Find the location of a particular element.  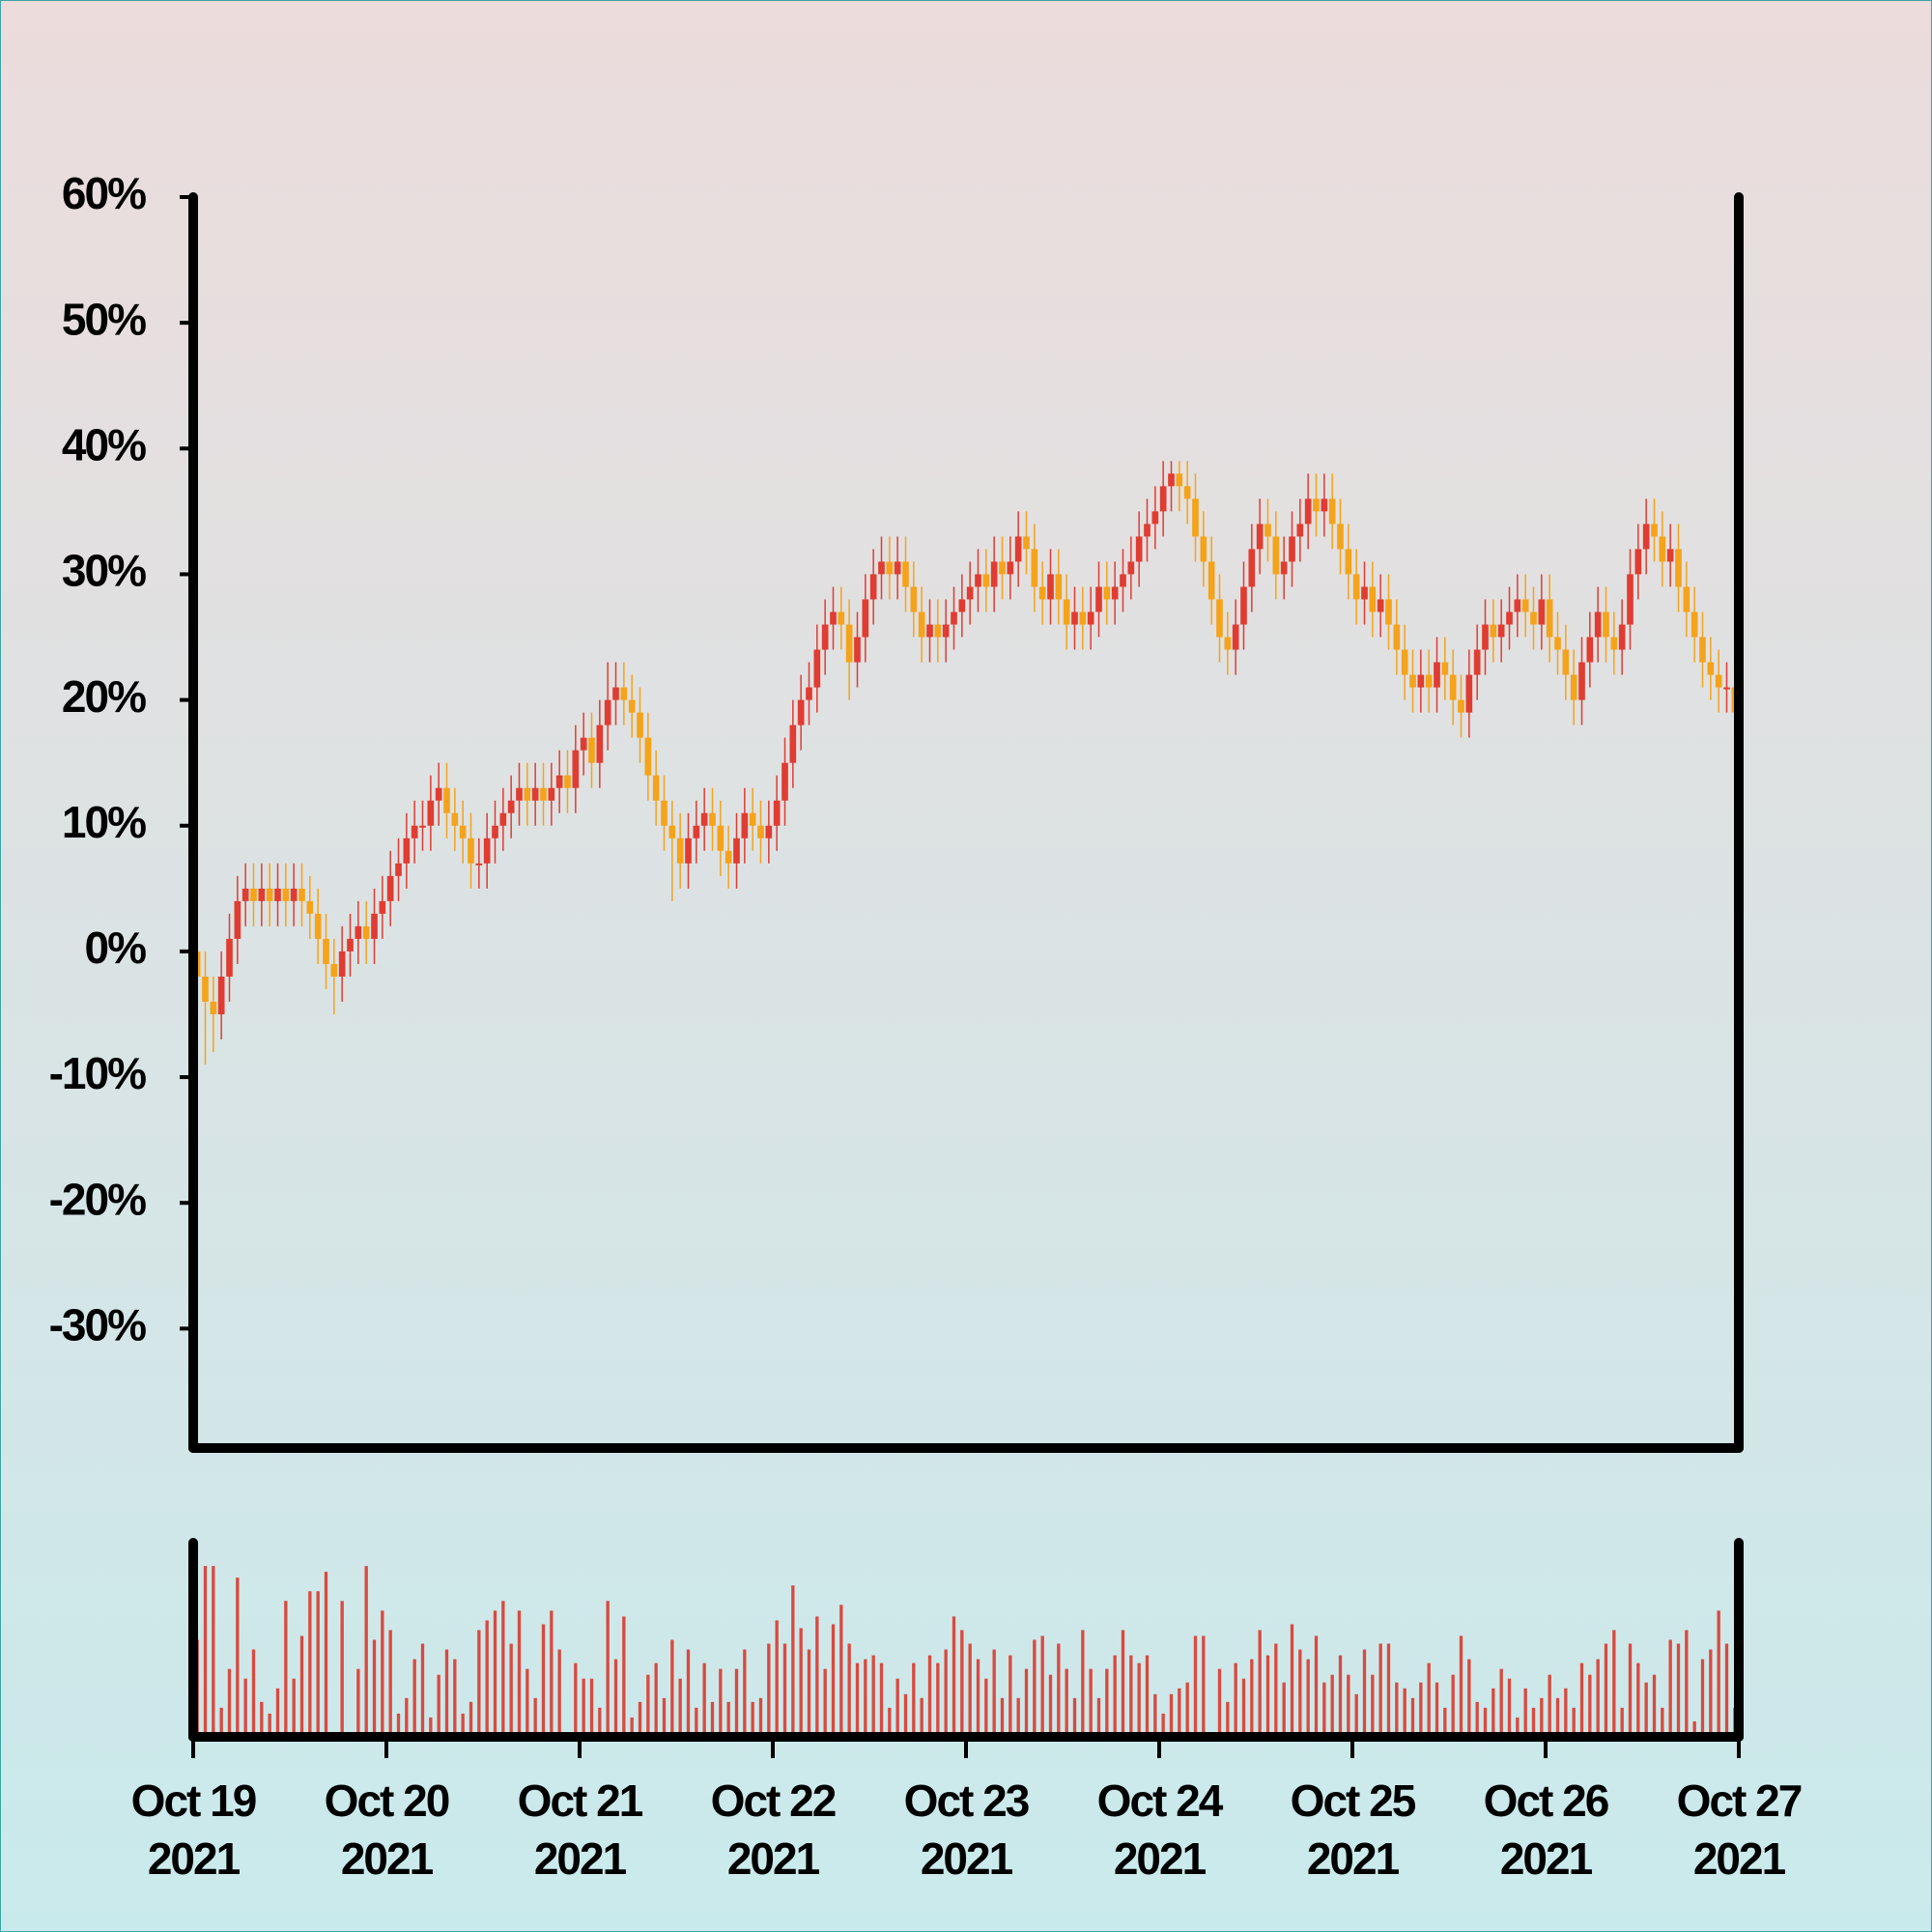

y-tick-label: -30% is located at coordinates (97, 1325).